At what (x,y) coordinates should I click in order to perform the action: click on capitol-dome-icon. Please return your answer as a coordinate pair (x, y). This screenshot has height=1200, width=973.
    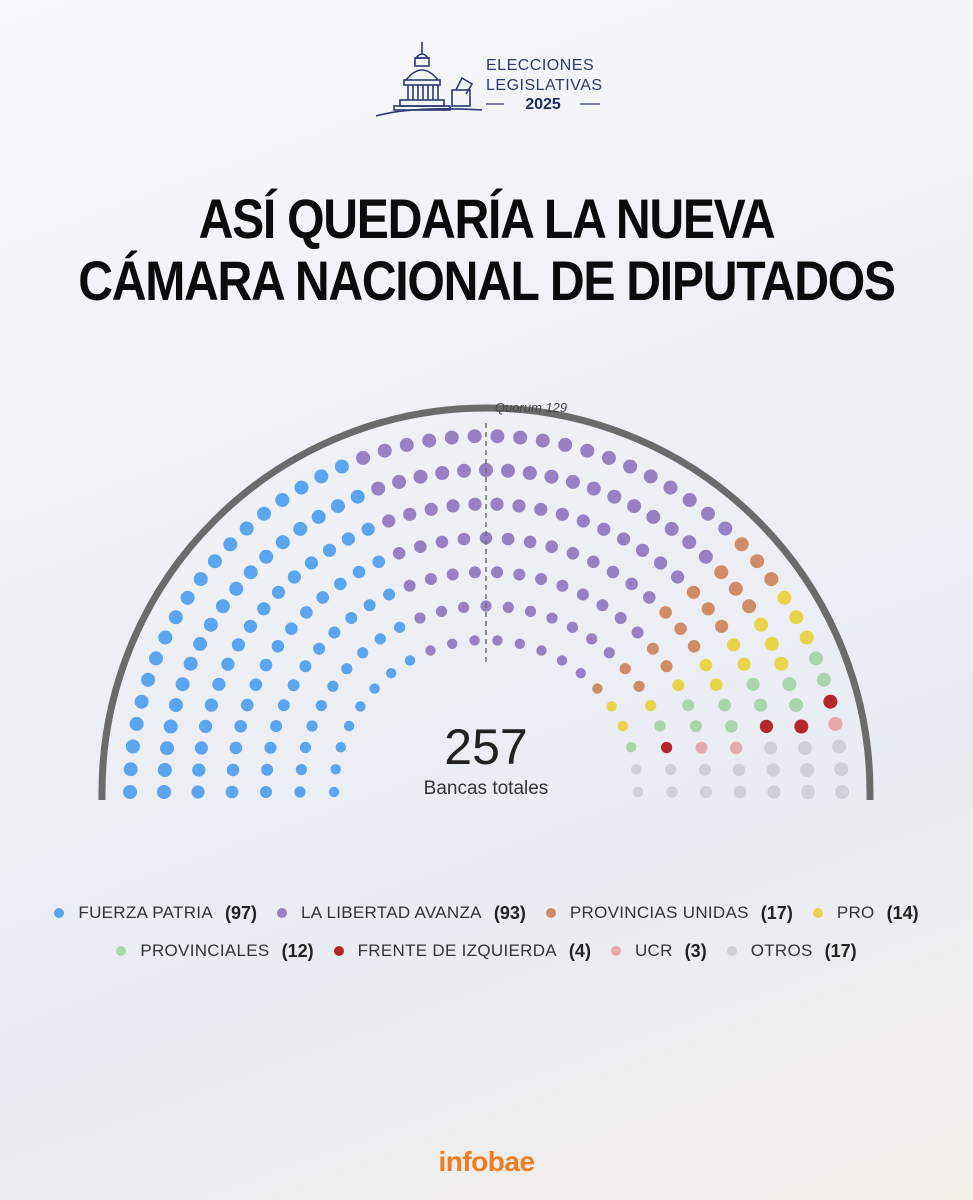
    Looking at the image, I should click on (487, 79).